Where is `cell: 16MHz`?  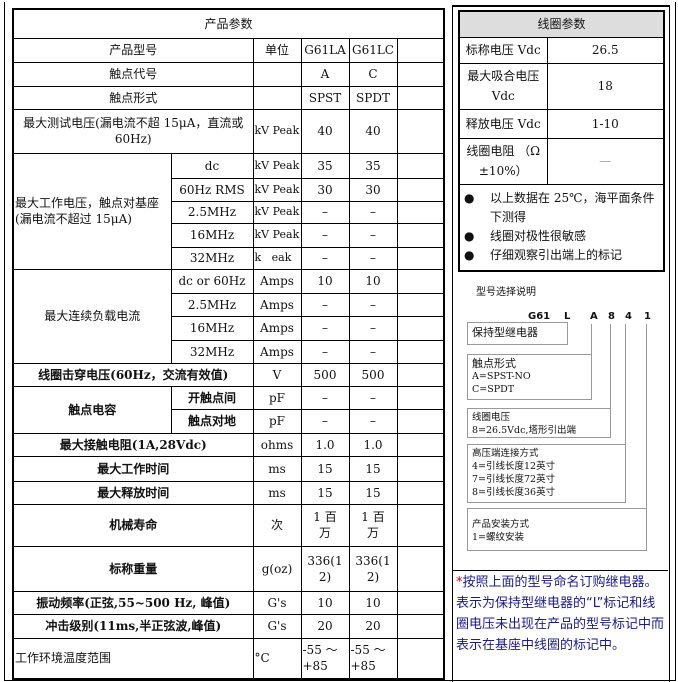
cell: 16MHz is located at coordinates (212, 235).